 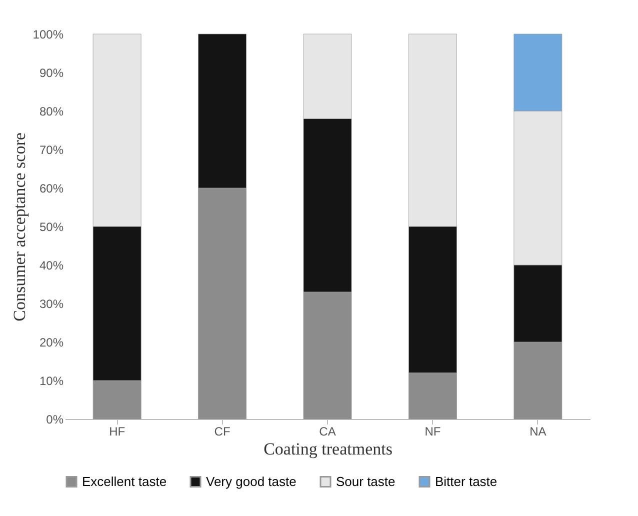 I want to click on x-axis-title: Coating treatments, so click(x=328, y=449).